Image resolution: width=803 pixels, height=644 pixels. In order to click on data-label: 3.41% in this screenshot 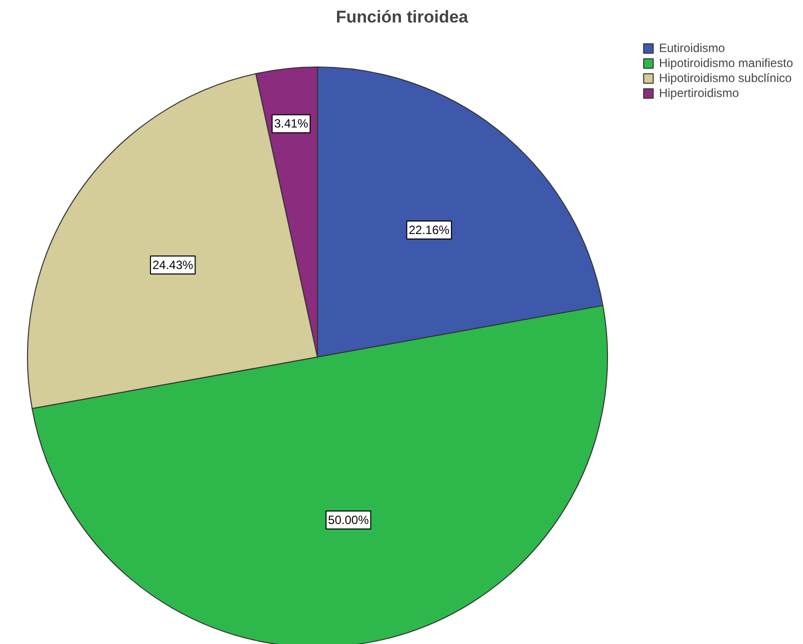, I will do `click(291, 123)`.